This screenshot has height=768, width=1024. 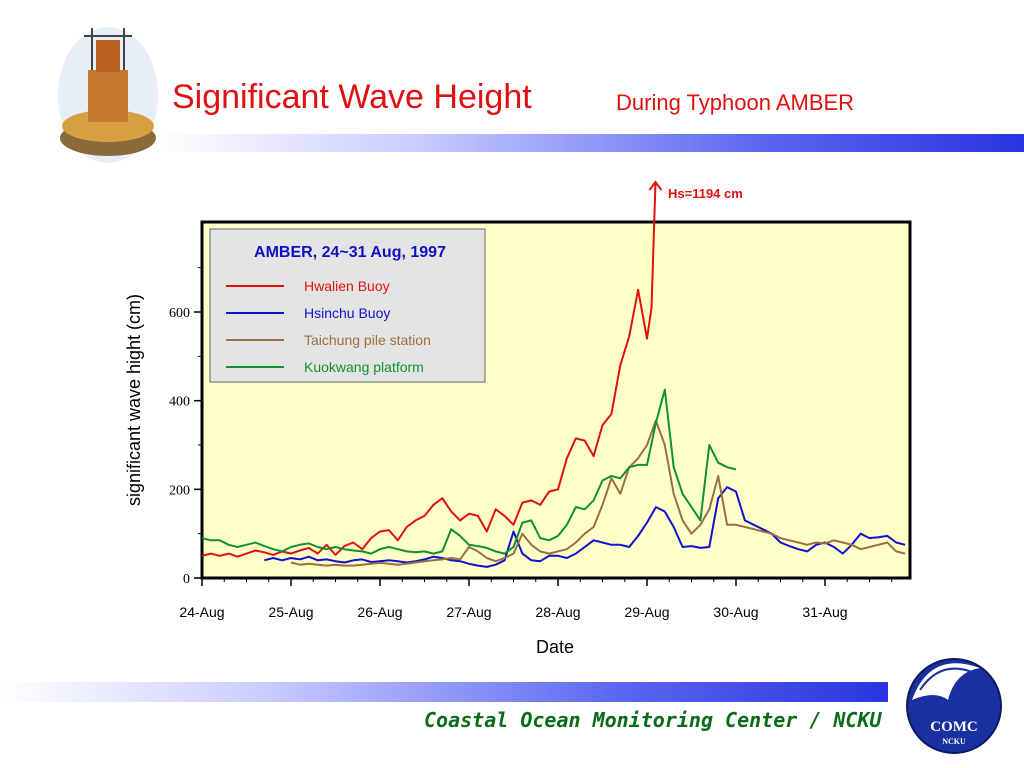 I want to click on x-tick-label: 29-Aug, so click(x=646, y=612).